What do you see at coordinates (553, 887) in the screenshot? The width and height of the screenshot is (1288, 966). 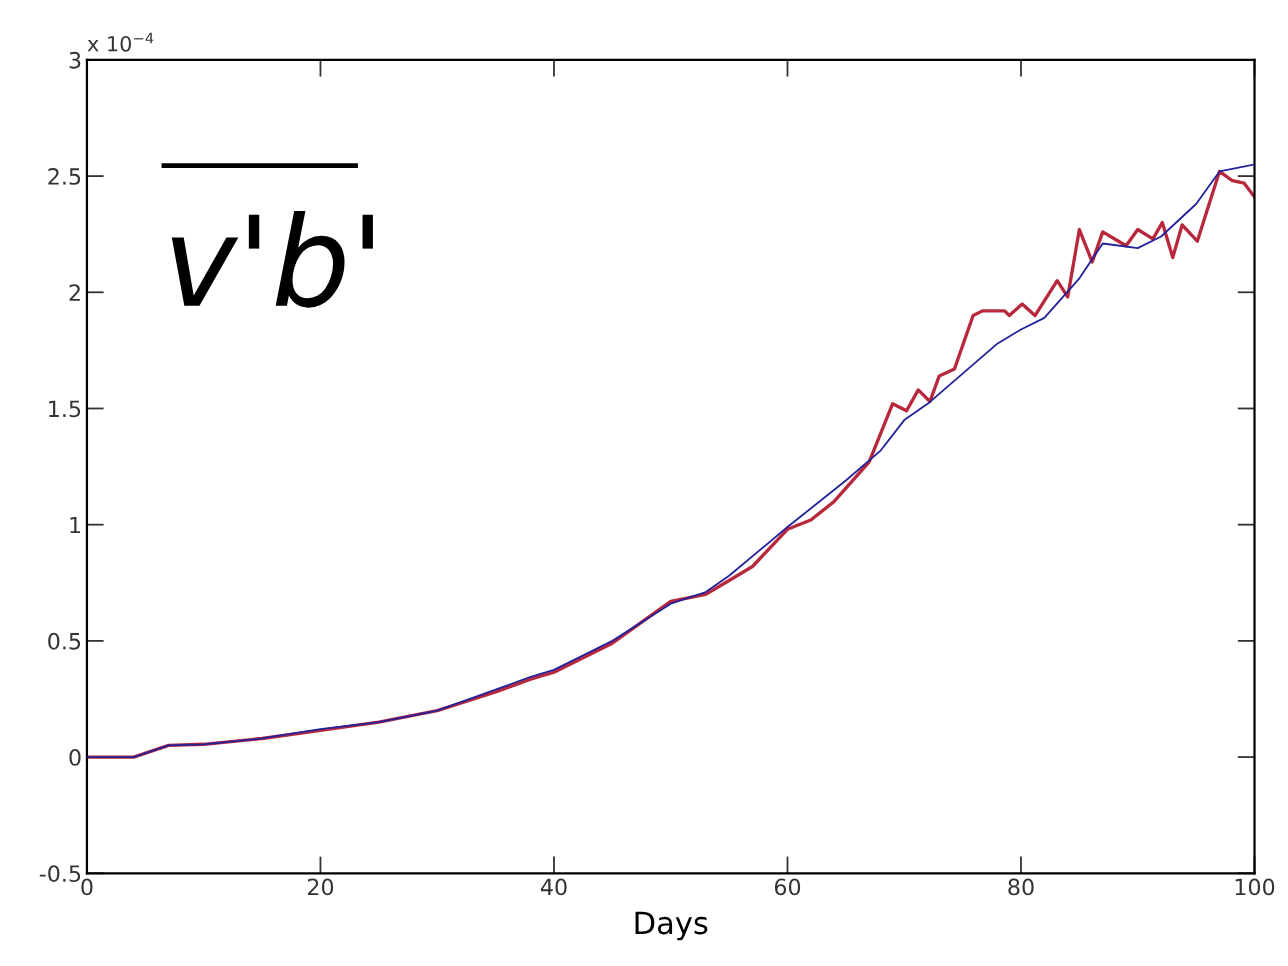 I see `x-tick-label: 40` at bounding box center [553, 887].